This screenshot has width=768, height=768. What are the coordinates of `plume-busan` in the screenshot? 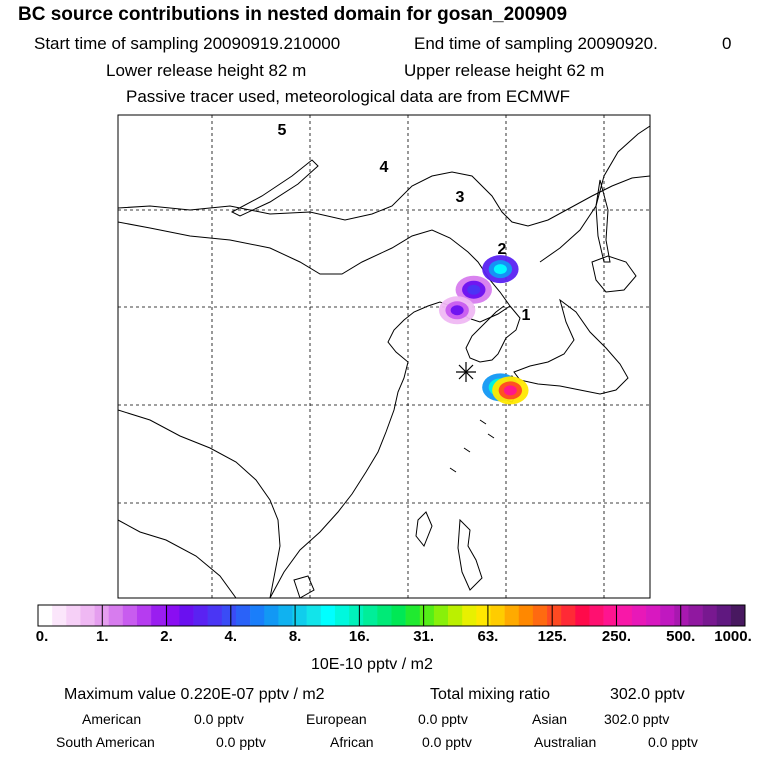 It's located at (510, 390).